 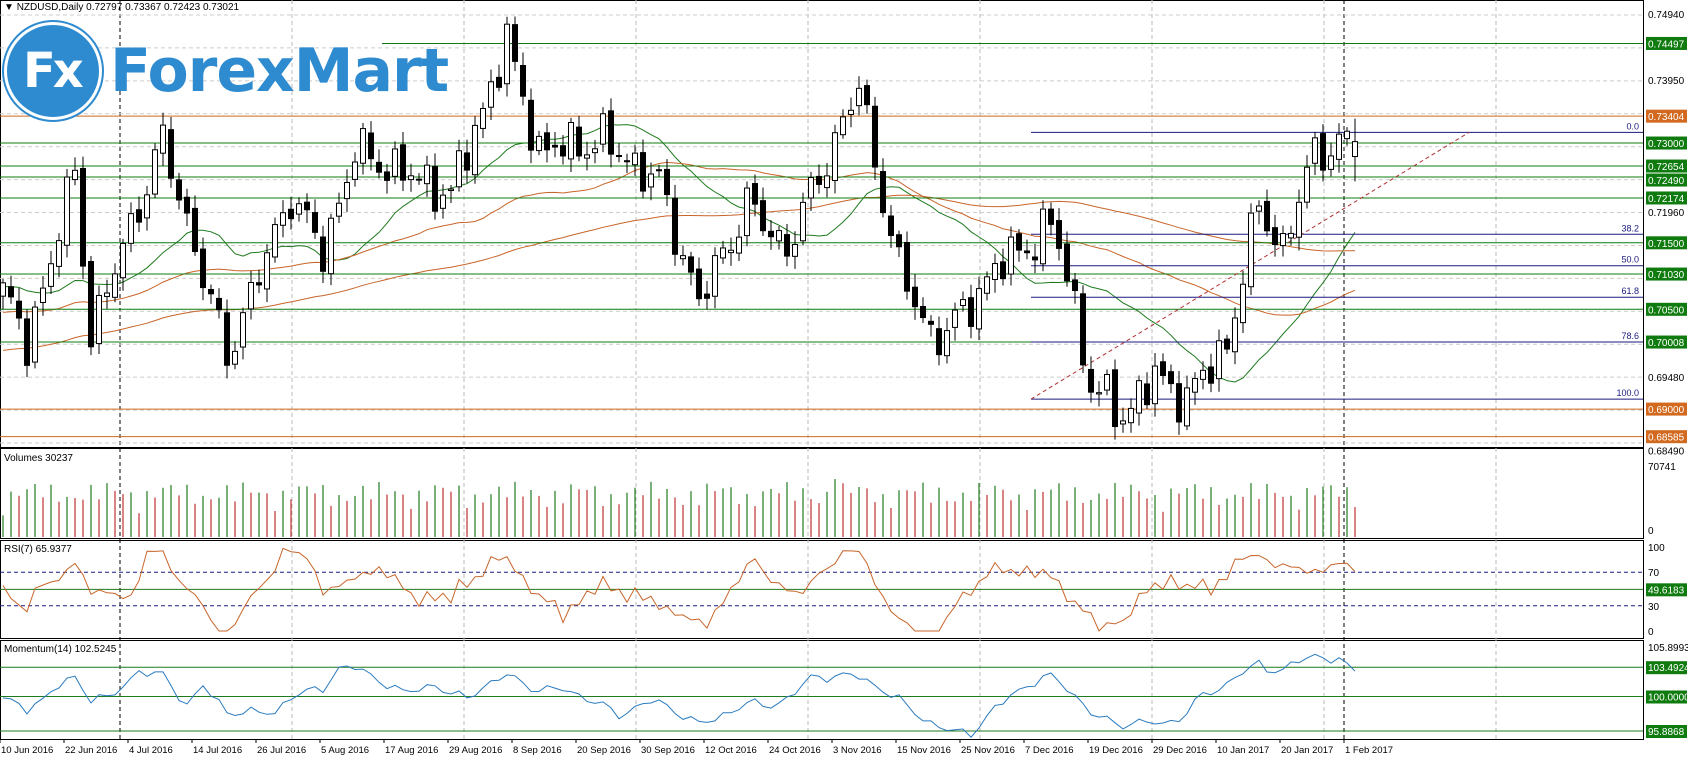 What do you see at coordinates (1651, 632) in the screenshot?
I see `rsi-axis-label: 0` at bounding box center [1651, 632].